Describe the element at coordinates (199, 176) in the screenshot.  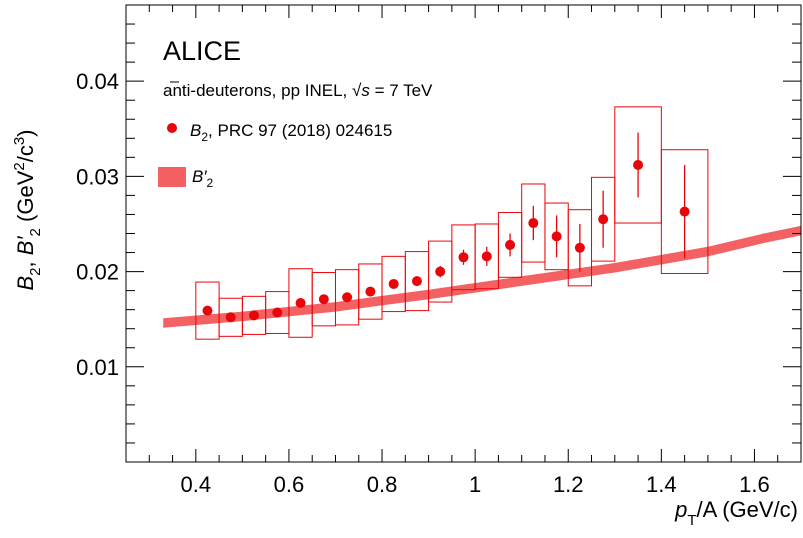
I see `legend-bprime2-name: B′` at that location.